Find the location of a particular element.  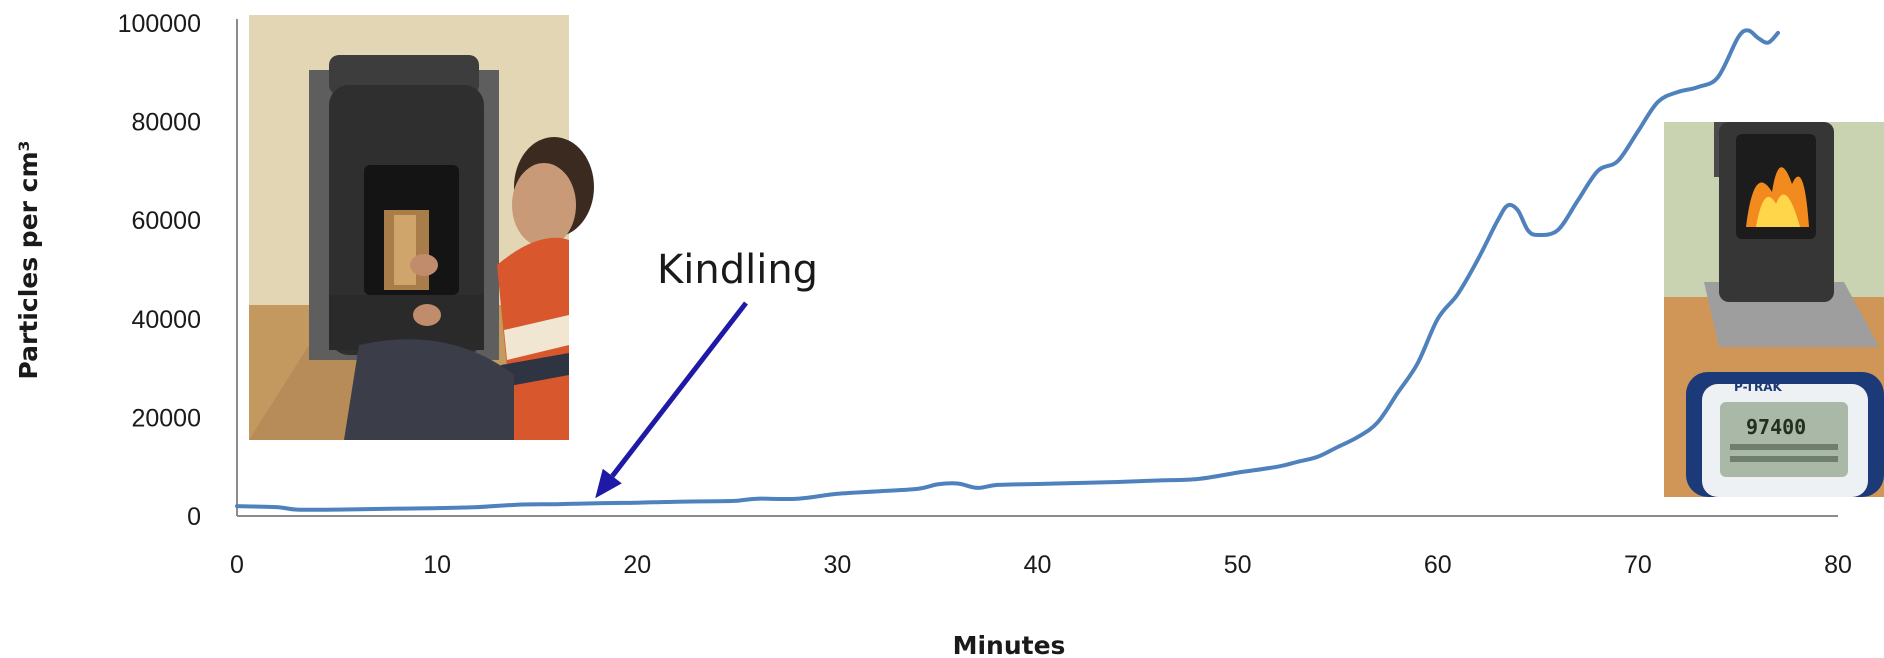

y-tick-label: 20000 is located at coordinates (166, 418).